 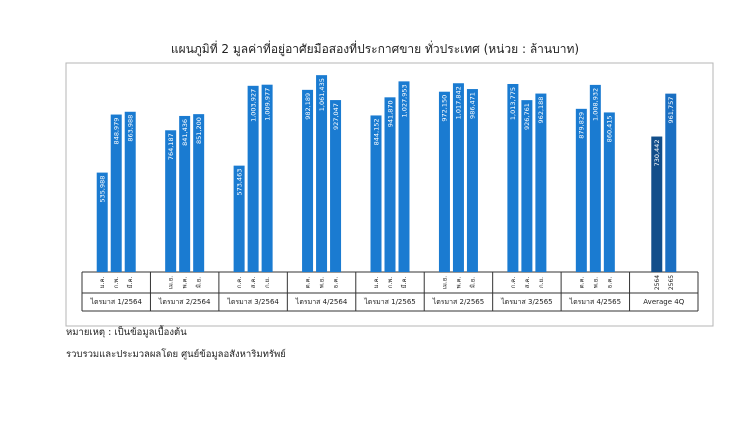 I want to click on bar-value-label: 851,200, so click(x=199, y=130).